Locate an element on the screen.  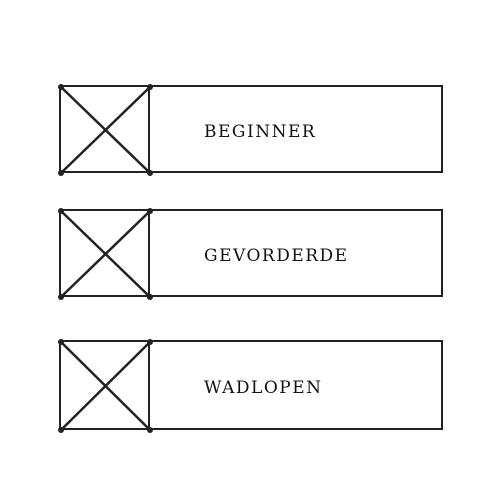
option-label: WADLOPEN is located at coordinates (263, 385).